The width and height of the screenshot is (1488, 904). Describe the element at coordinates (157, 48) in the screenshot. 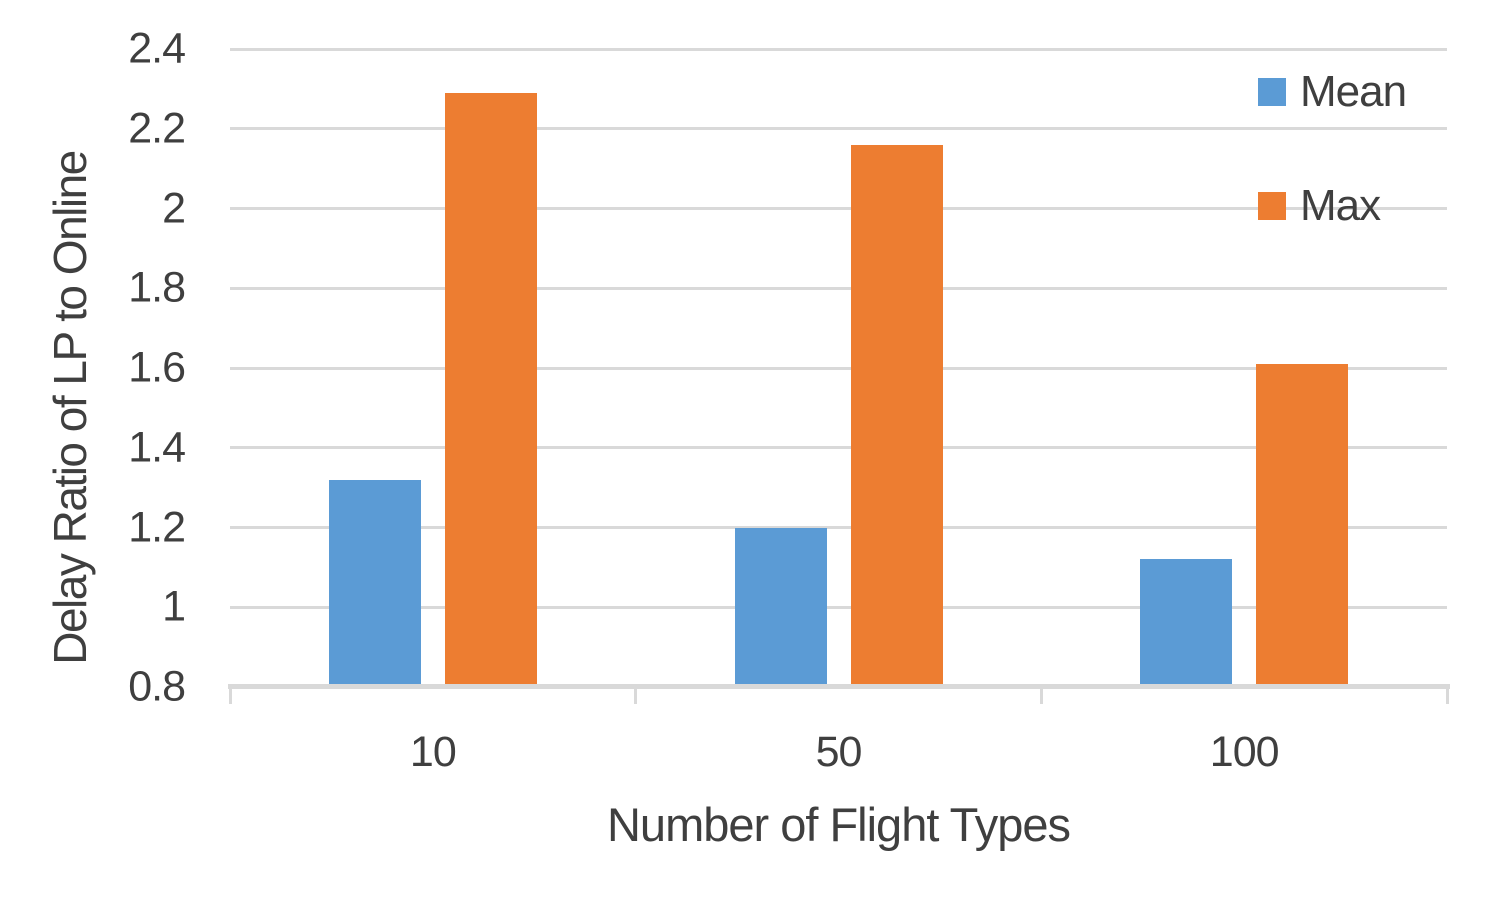

I see `y-tick-label-2.4: 2.4` at that location.